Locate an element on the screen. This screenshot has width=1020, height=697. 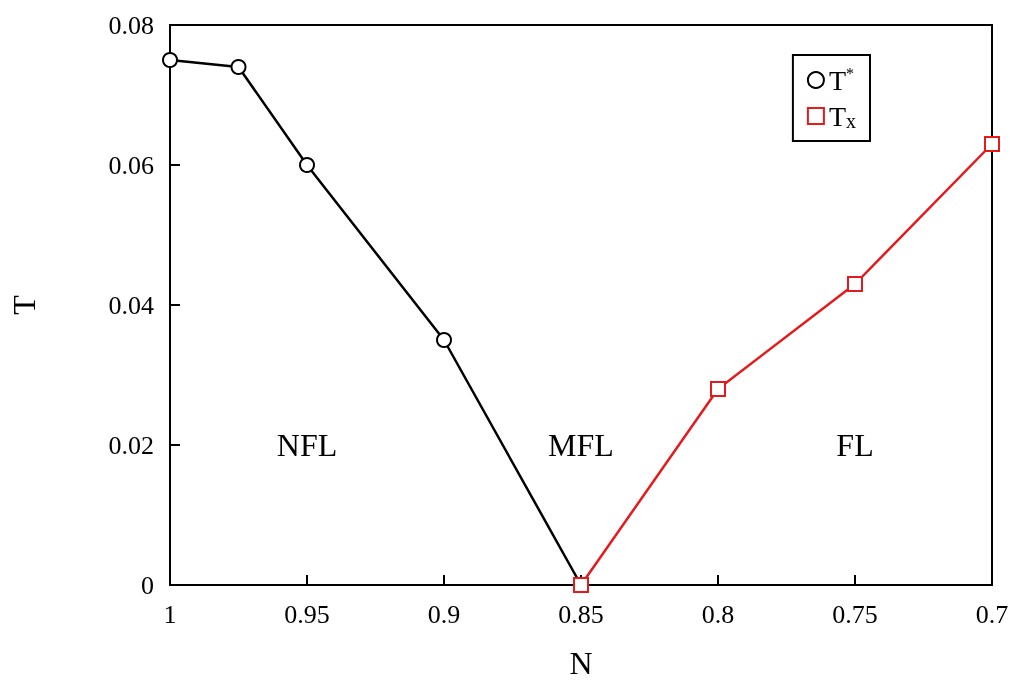
x-tick-label: 0.8 is located at coordinates (718, 614).